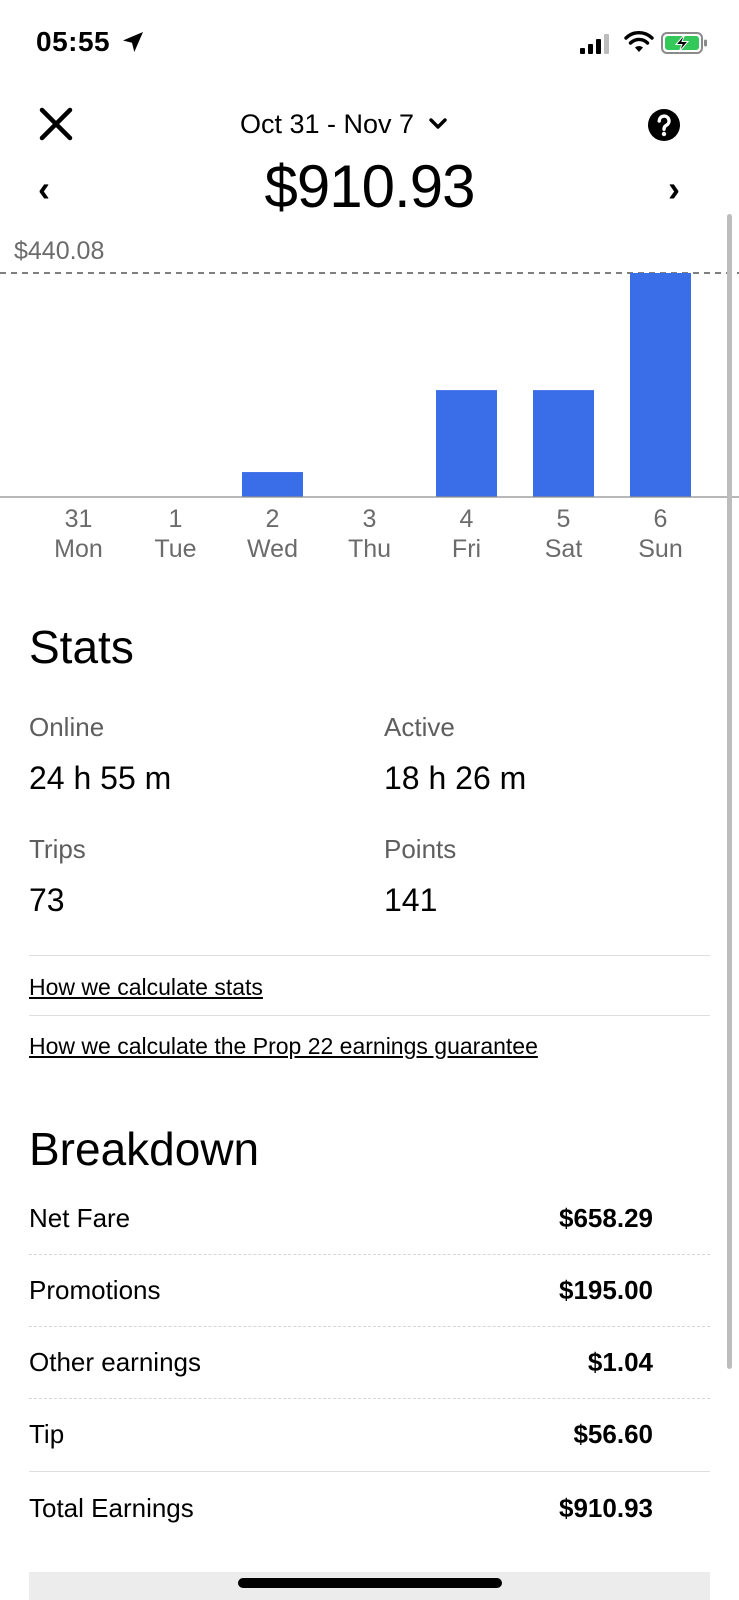 Image resolution: width=739 pixels, height=1600 pixels. Describe the element at coordinates (564, 549) in the screenshot. I see `x-tick-weekday: Sat` at that location.